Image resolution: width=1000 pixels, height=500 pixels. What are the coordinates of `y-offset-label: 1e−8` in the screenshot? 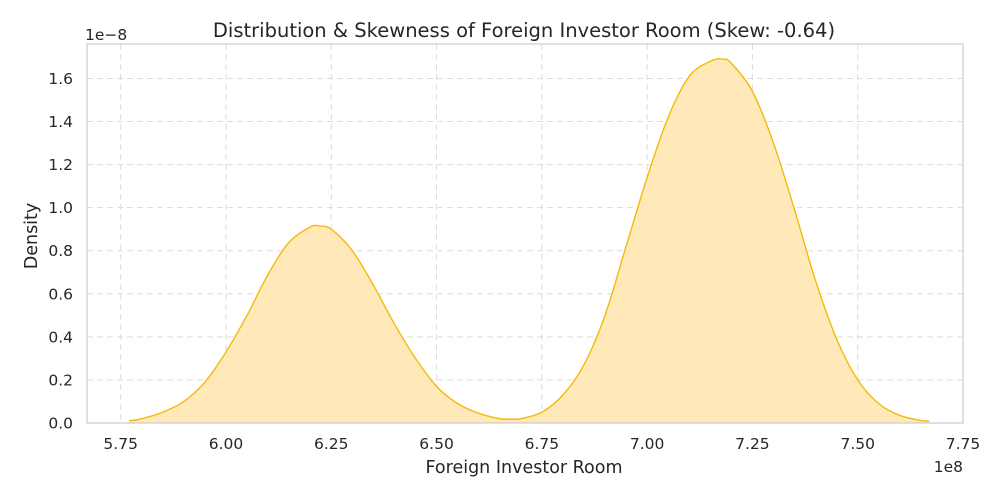 It's located at (106, 35).